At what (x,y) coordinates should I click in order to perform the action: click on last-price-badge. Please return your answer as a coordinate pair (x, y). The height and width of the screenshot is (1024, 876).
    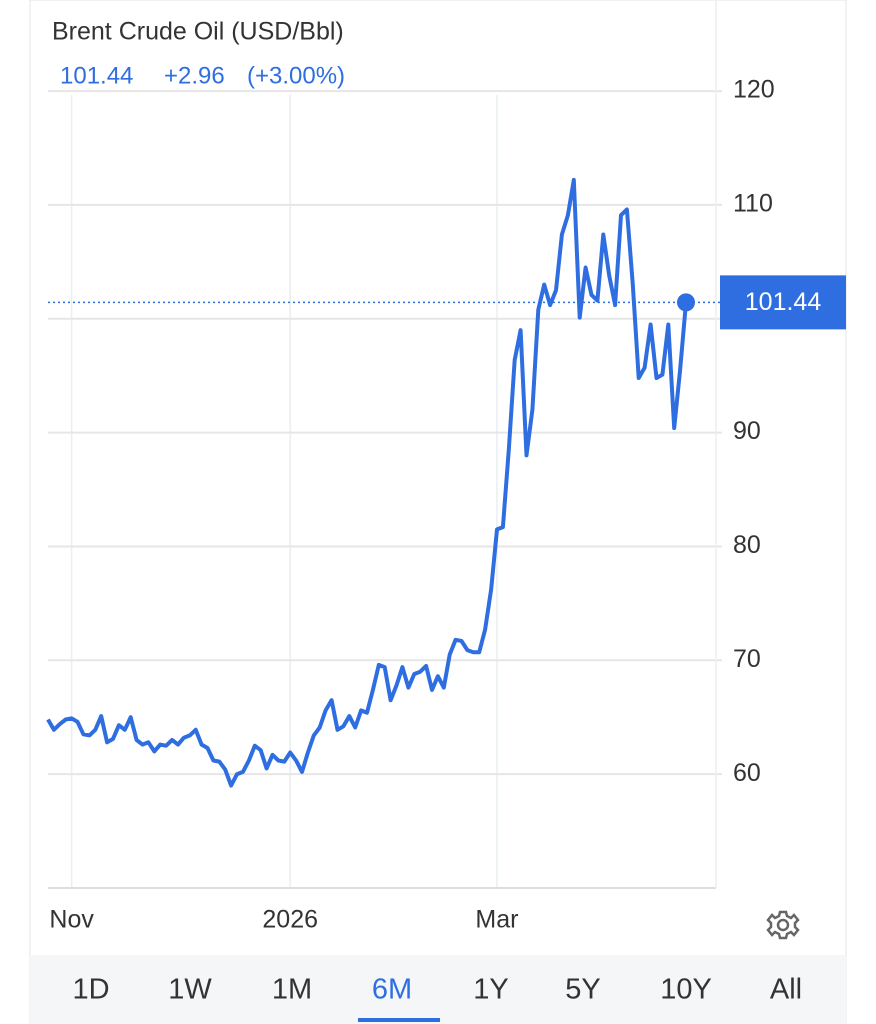
    Looking at the image, I should click on (783, 302).